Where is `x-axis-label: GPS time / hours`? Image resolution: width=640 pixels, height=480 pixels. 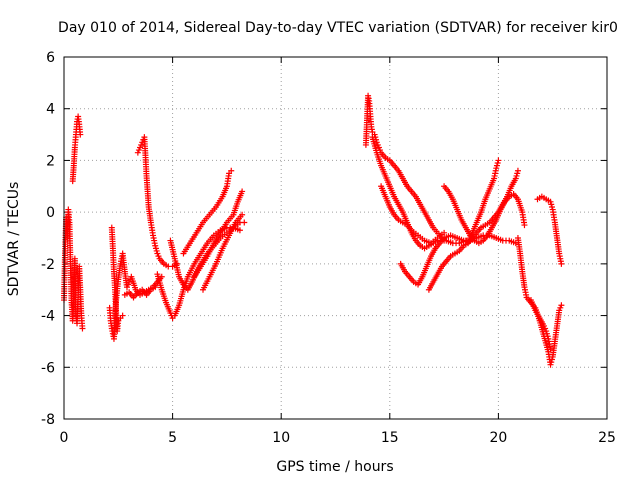
x-axis-label: GPS time / hours is located at coordinates (334, 467).